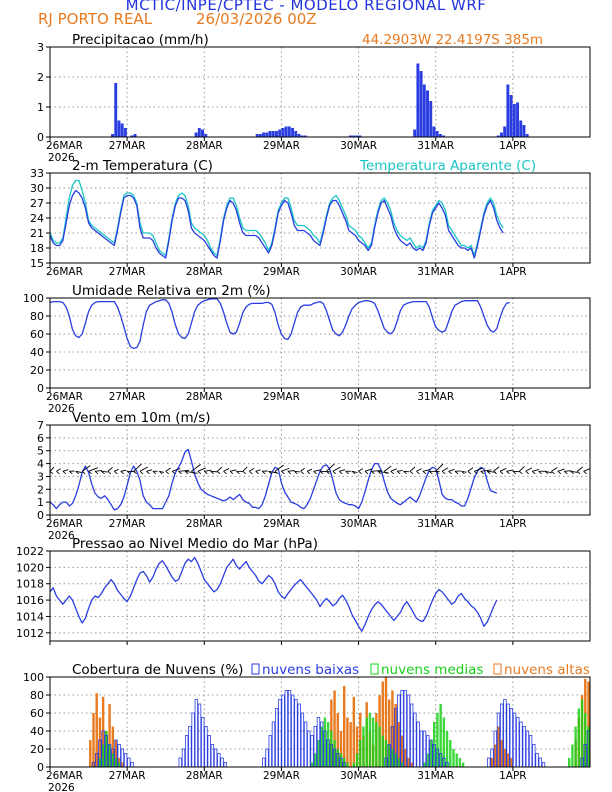 Image resolution: width=612 pixels, height=792 pixels. Describe the element at coordinates (64, 272) in the screenshot. I see `temp-xtick-label: 26MAR` at that location.